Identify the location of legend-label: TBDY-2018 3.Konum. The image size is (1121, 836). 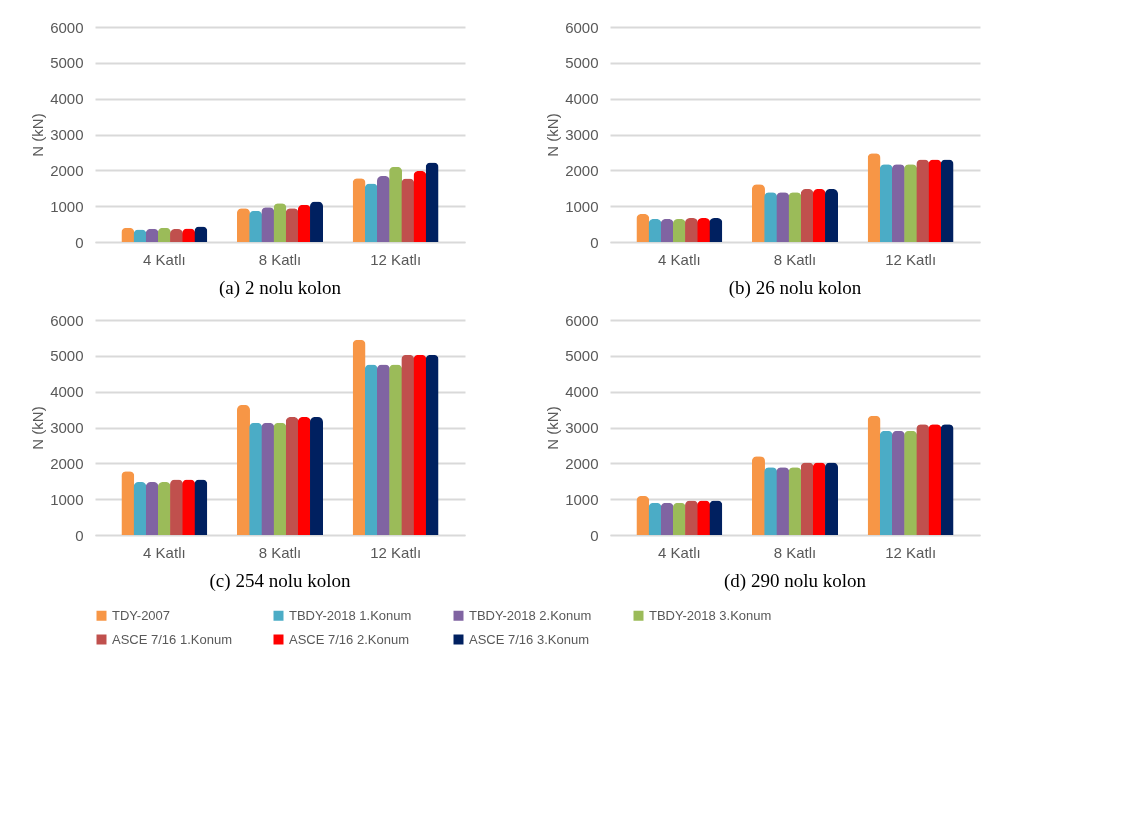
(710, 615).